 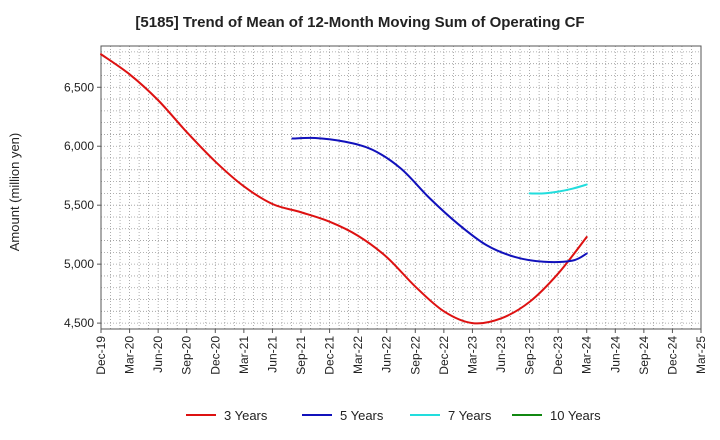 I want to click on legend-label-1: 3 Years, so click(x=246, y=415).